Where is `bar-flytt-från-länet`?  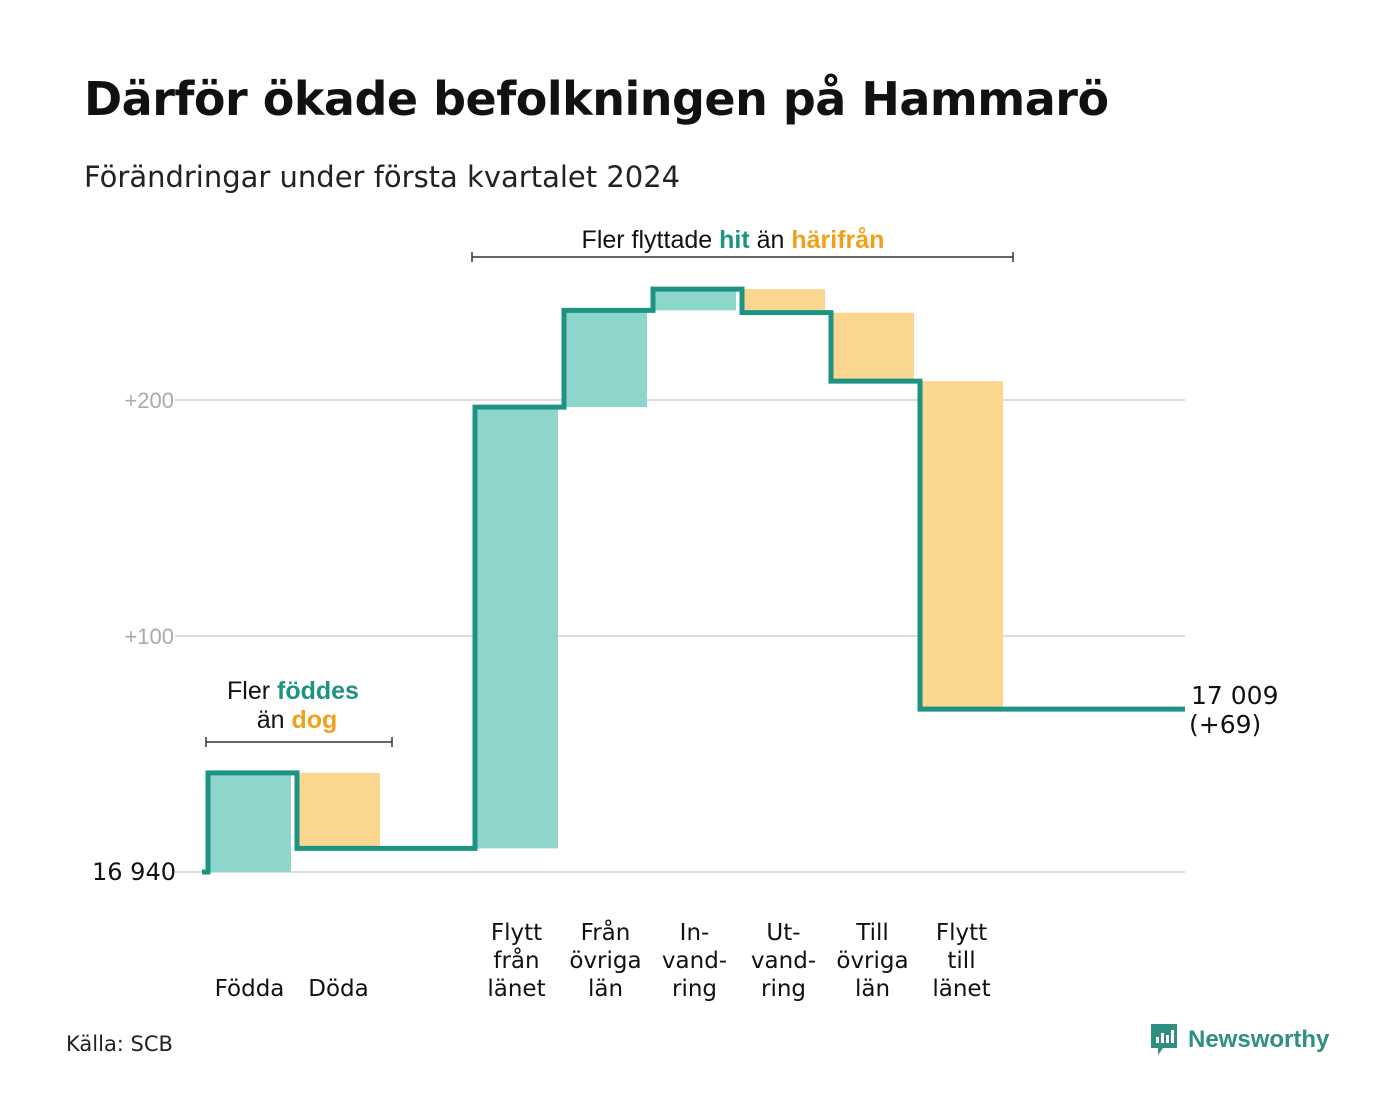 bar-flytt-från-länet is located at coordinates (516, 628).